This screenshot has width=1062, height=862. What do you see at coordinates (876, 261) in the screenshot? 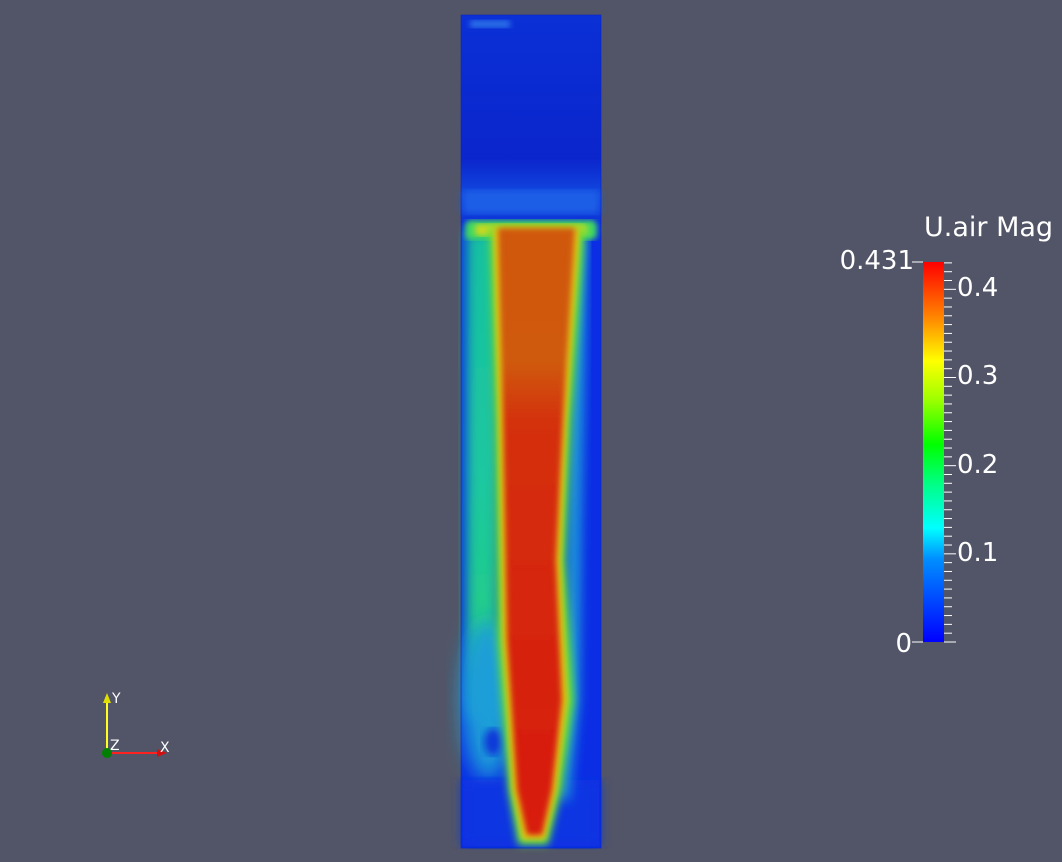
I see `scalar-bar-max-label: 0.431` at bounding box center [876, 261].